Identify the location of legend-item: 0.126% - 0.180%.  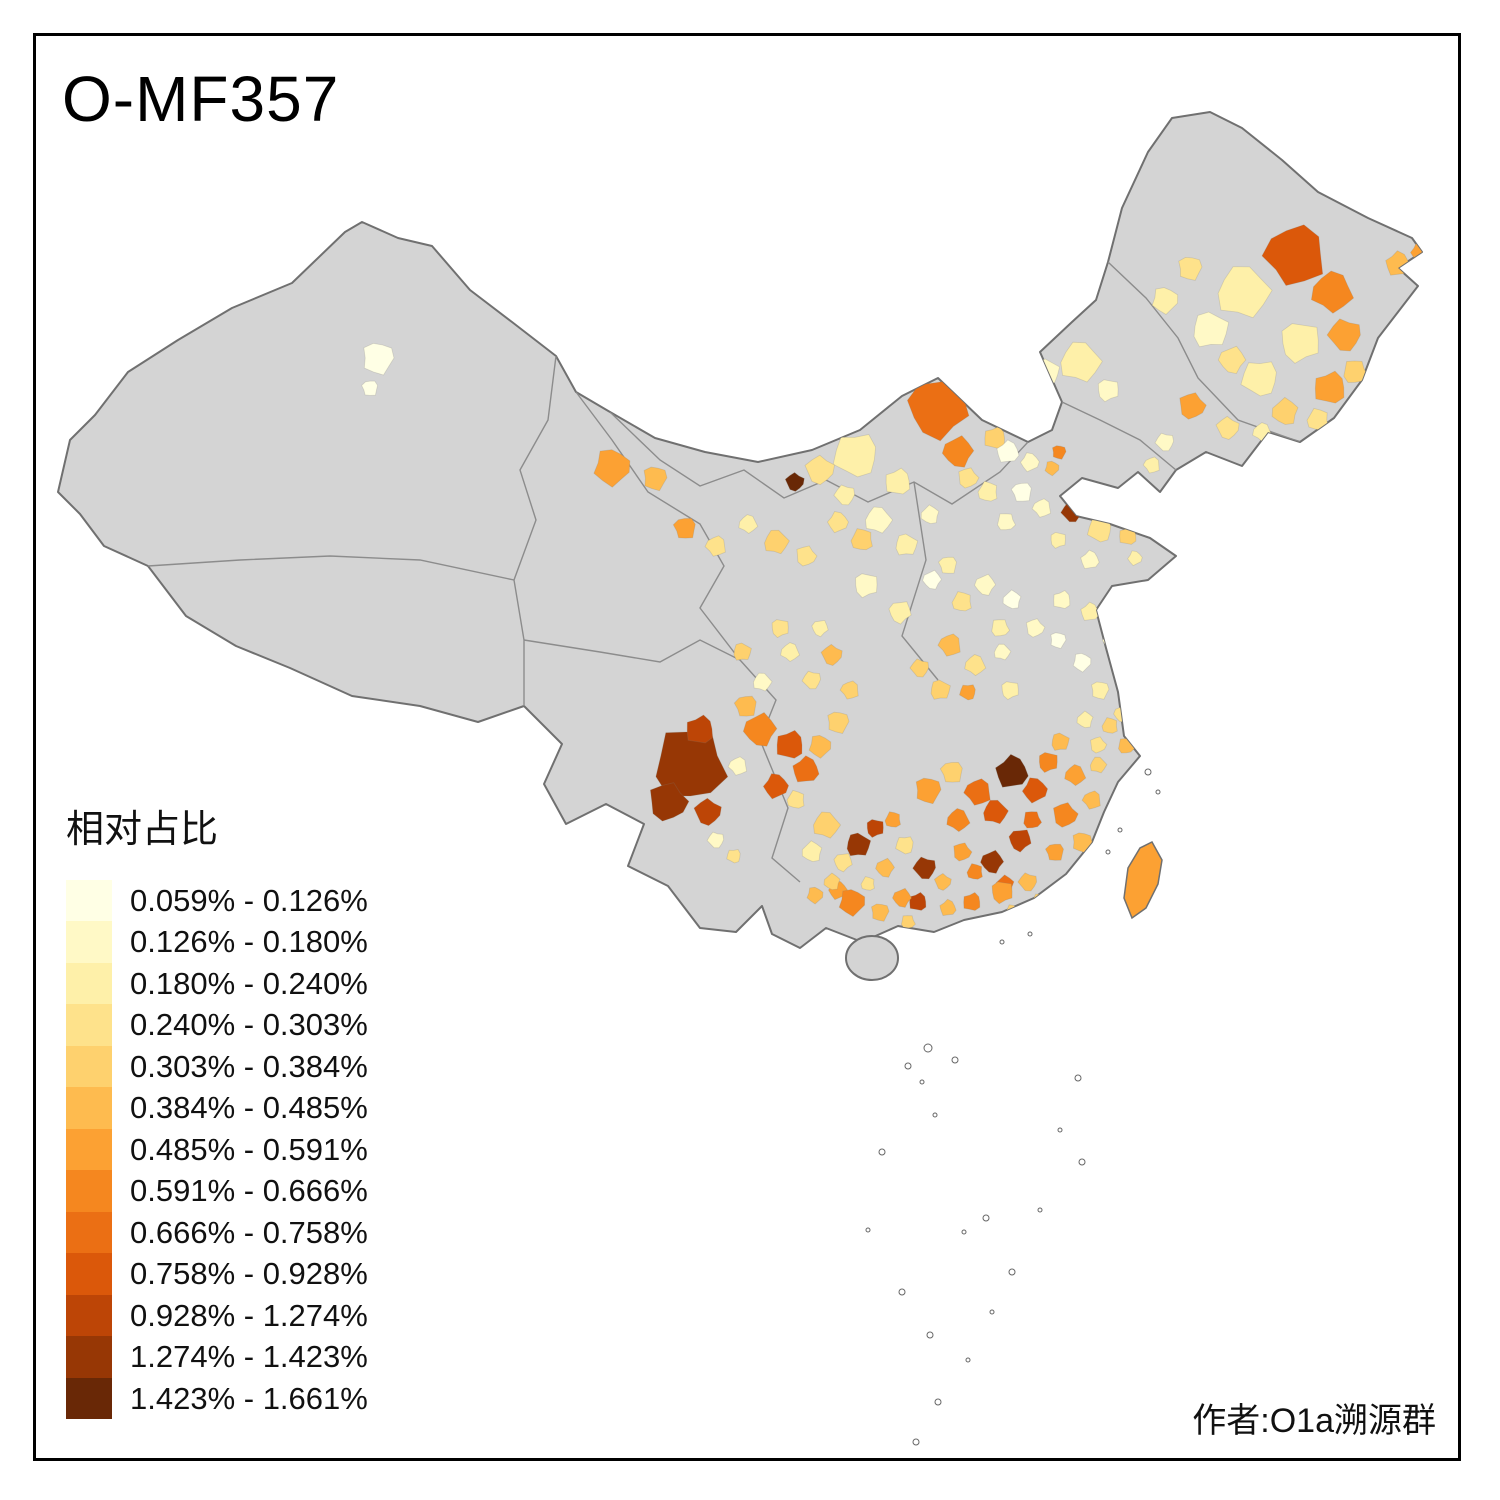
(217, 942).